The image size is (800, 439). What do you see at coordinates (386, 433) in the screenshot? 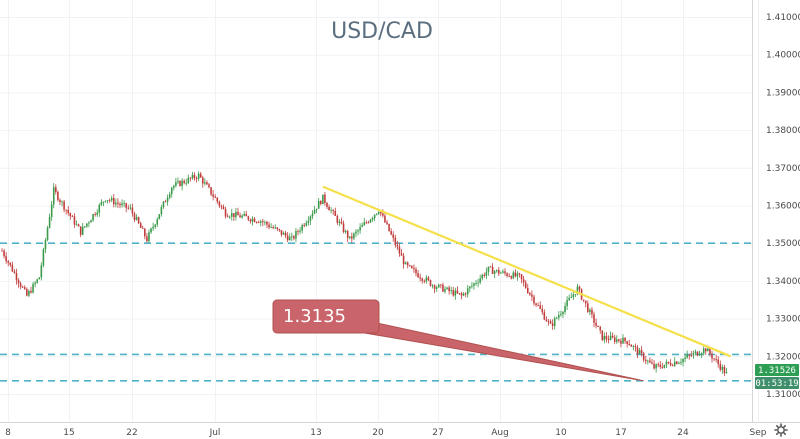
I see `x-axis: 8 15 22 Jul 13 20 27 Aug 10 17 24 Sep` at bounding box center [386, 433].